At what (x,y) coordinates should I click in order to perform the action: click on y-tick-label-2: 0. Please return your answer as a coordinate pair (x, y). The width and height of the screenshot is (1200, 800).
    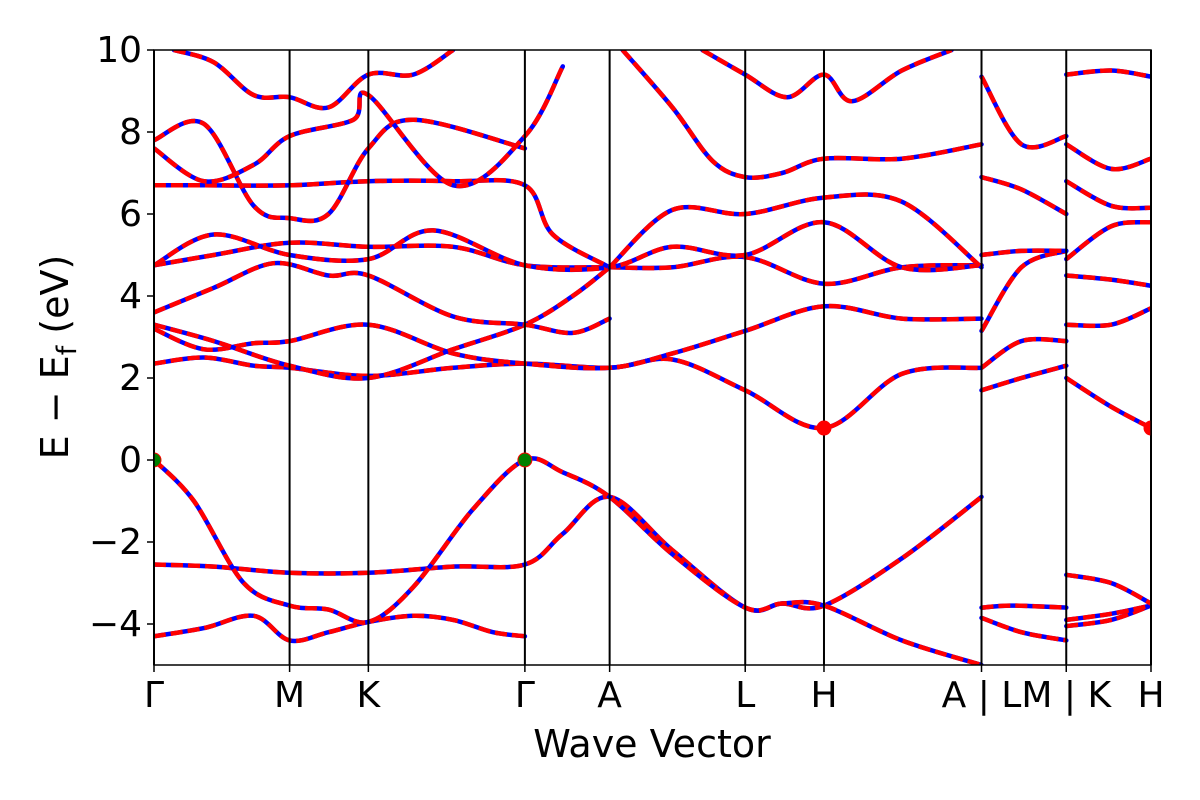
    Looking at the image, I should click on (130, 460).